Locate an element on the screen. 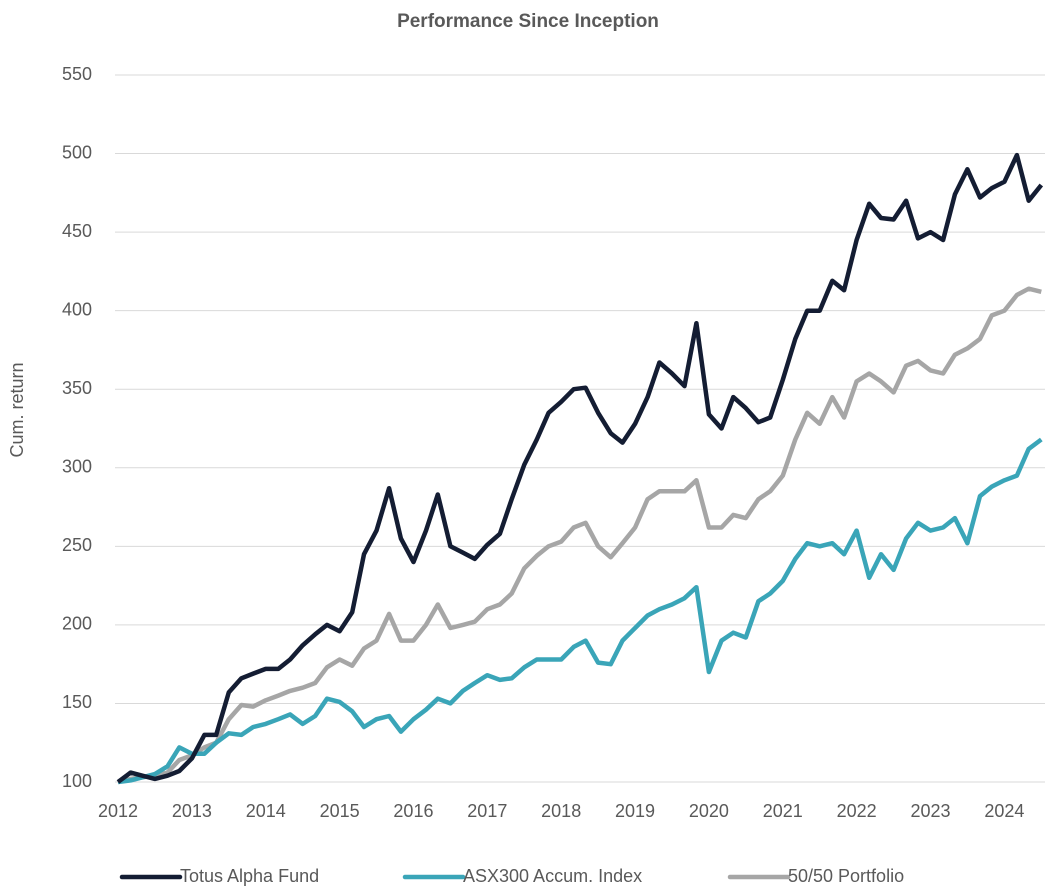  y-tick-label: 350 is located at coordinates (77, 388).